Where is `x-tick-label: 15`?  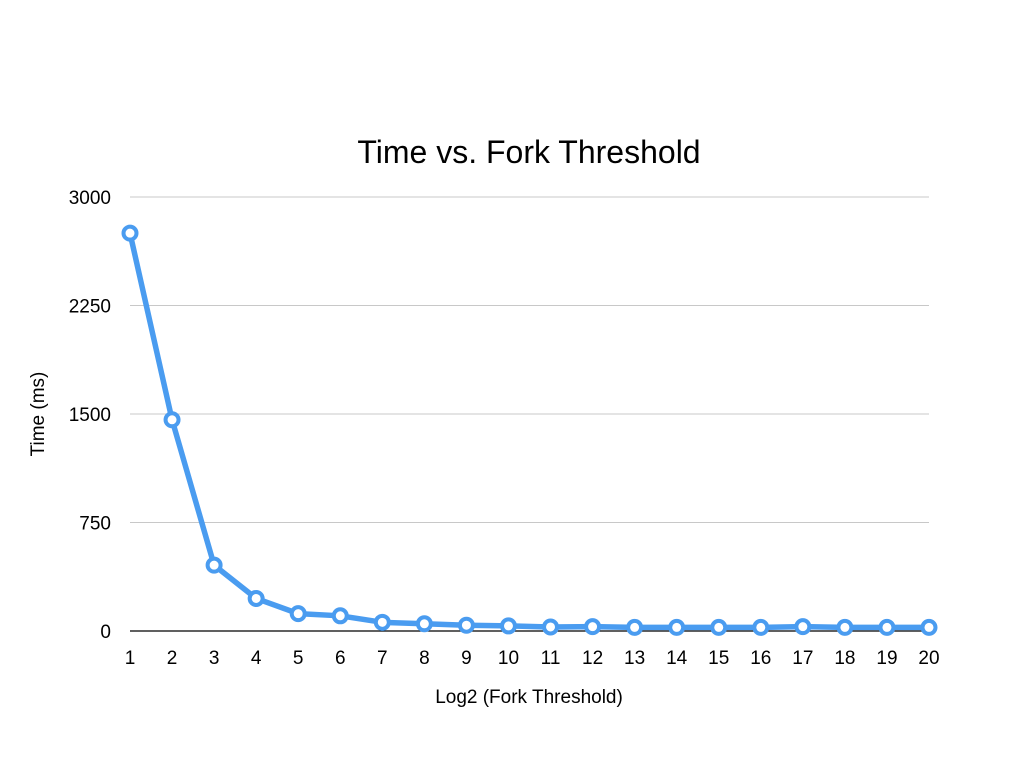 x-tick-label: 15 is located at coordinates (718, 658).